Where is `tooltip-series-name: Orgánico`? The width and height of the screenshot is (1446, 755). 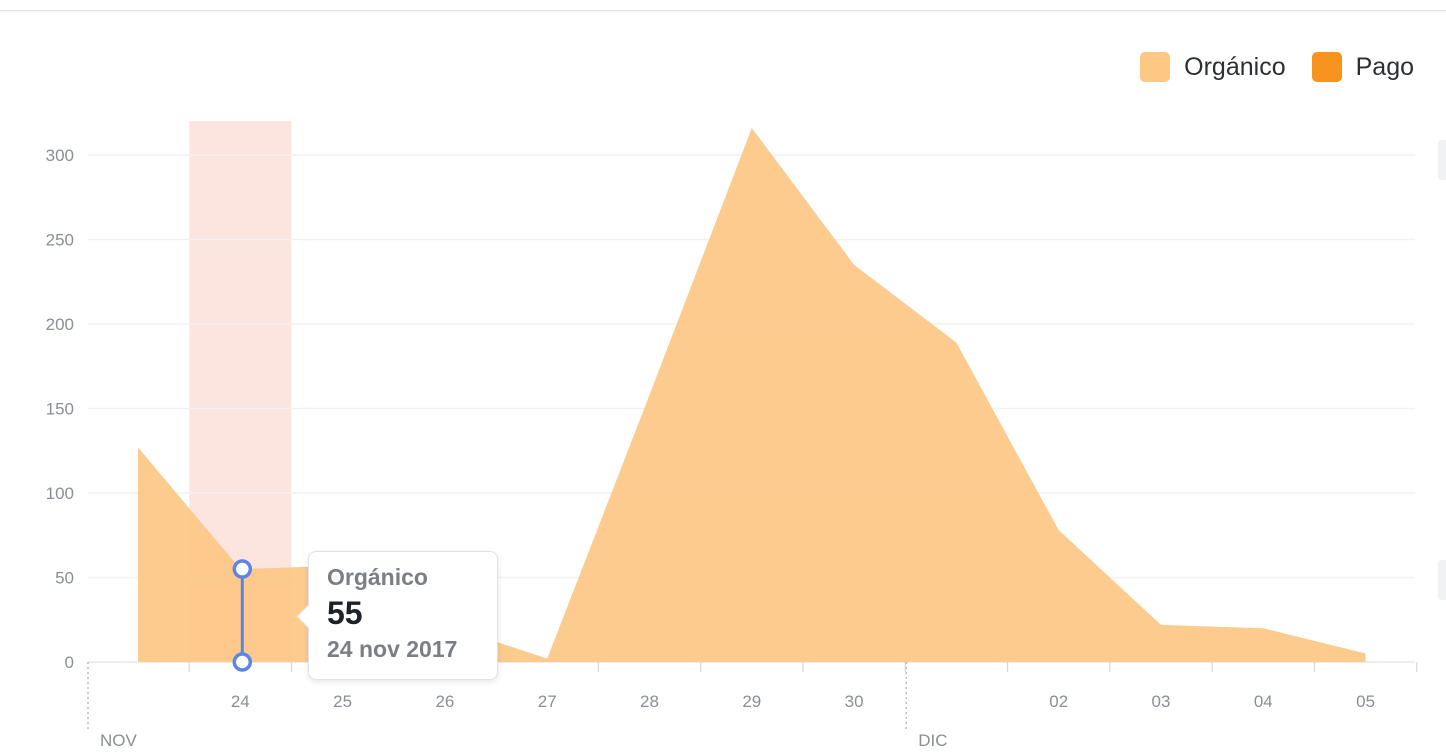 tooltip-series-name: Orgánico is located at coordinates (403, 577).